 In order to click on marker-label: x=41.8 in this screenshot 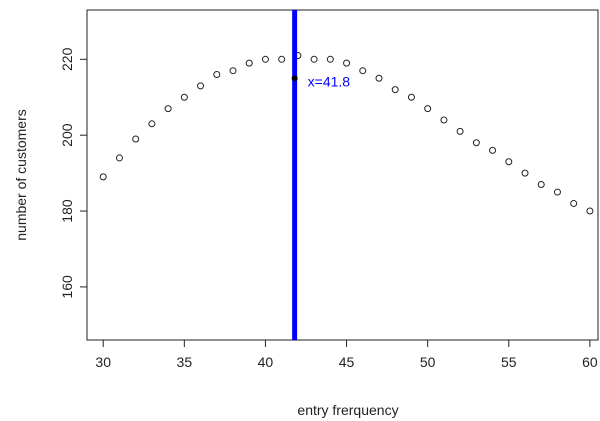, I will do `click(329, 81)`.